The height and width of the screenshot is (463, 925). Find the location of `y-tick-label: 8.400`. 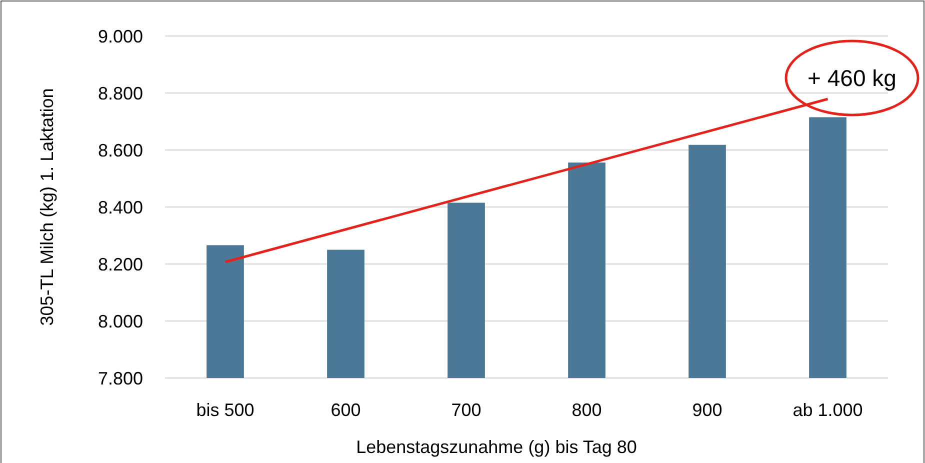

y-tick-label: 8.400 is located at coordinates (120, 207).